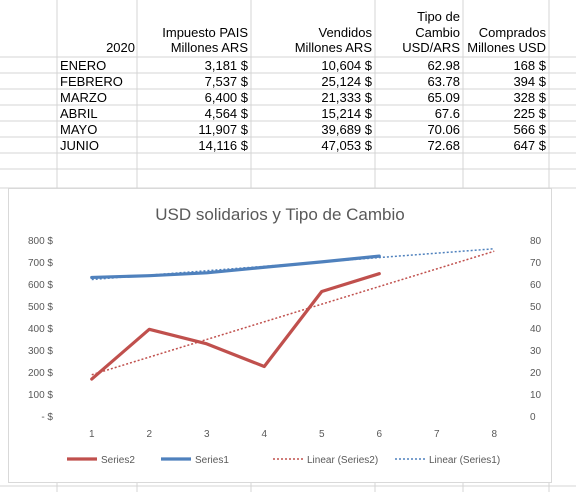 This screenshot has width=576, height=492. Describe the element at coordinates (279, 214) in the screenshot. I see `chart-title: USD solidarios y Tipo de Cambio` at that location.